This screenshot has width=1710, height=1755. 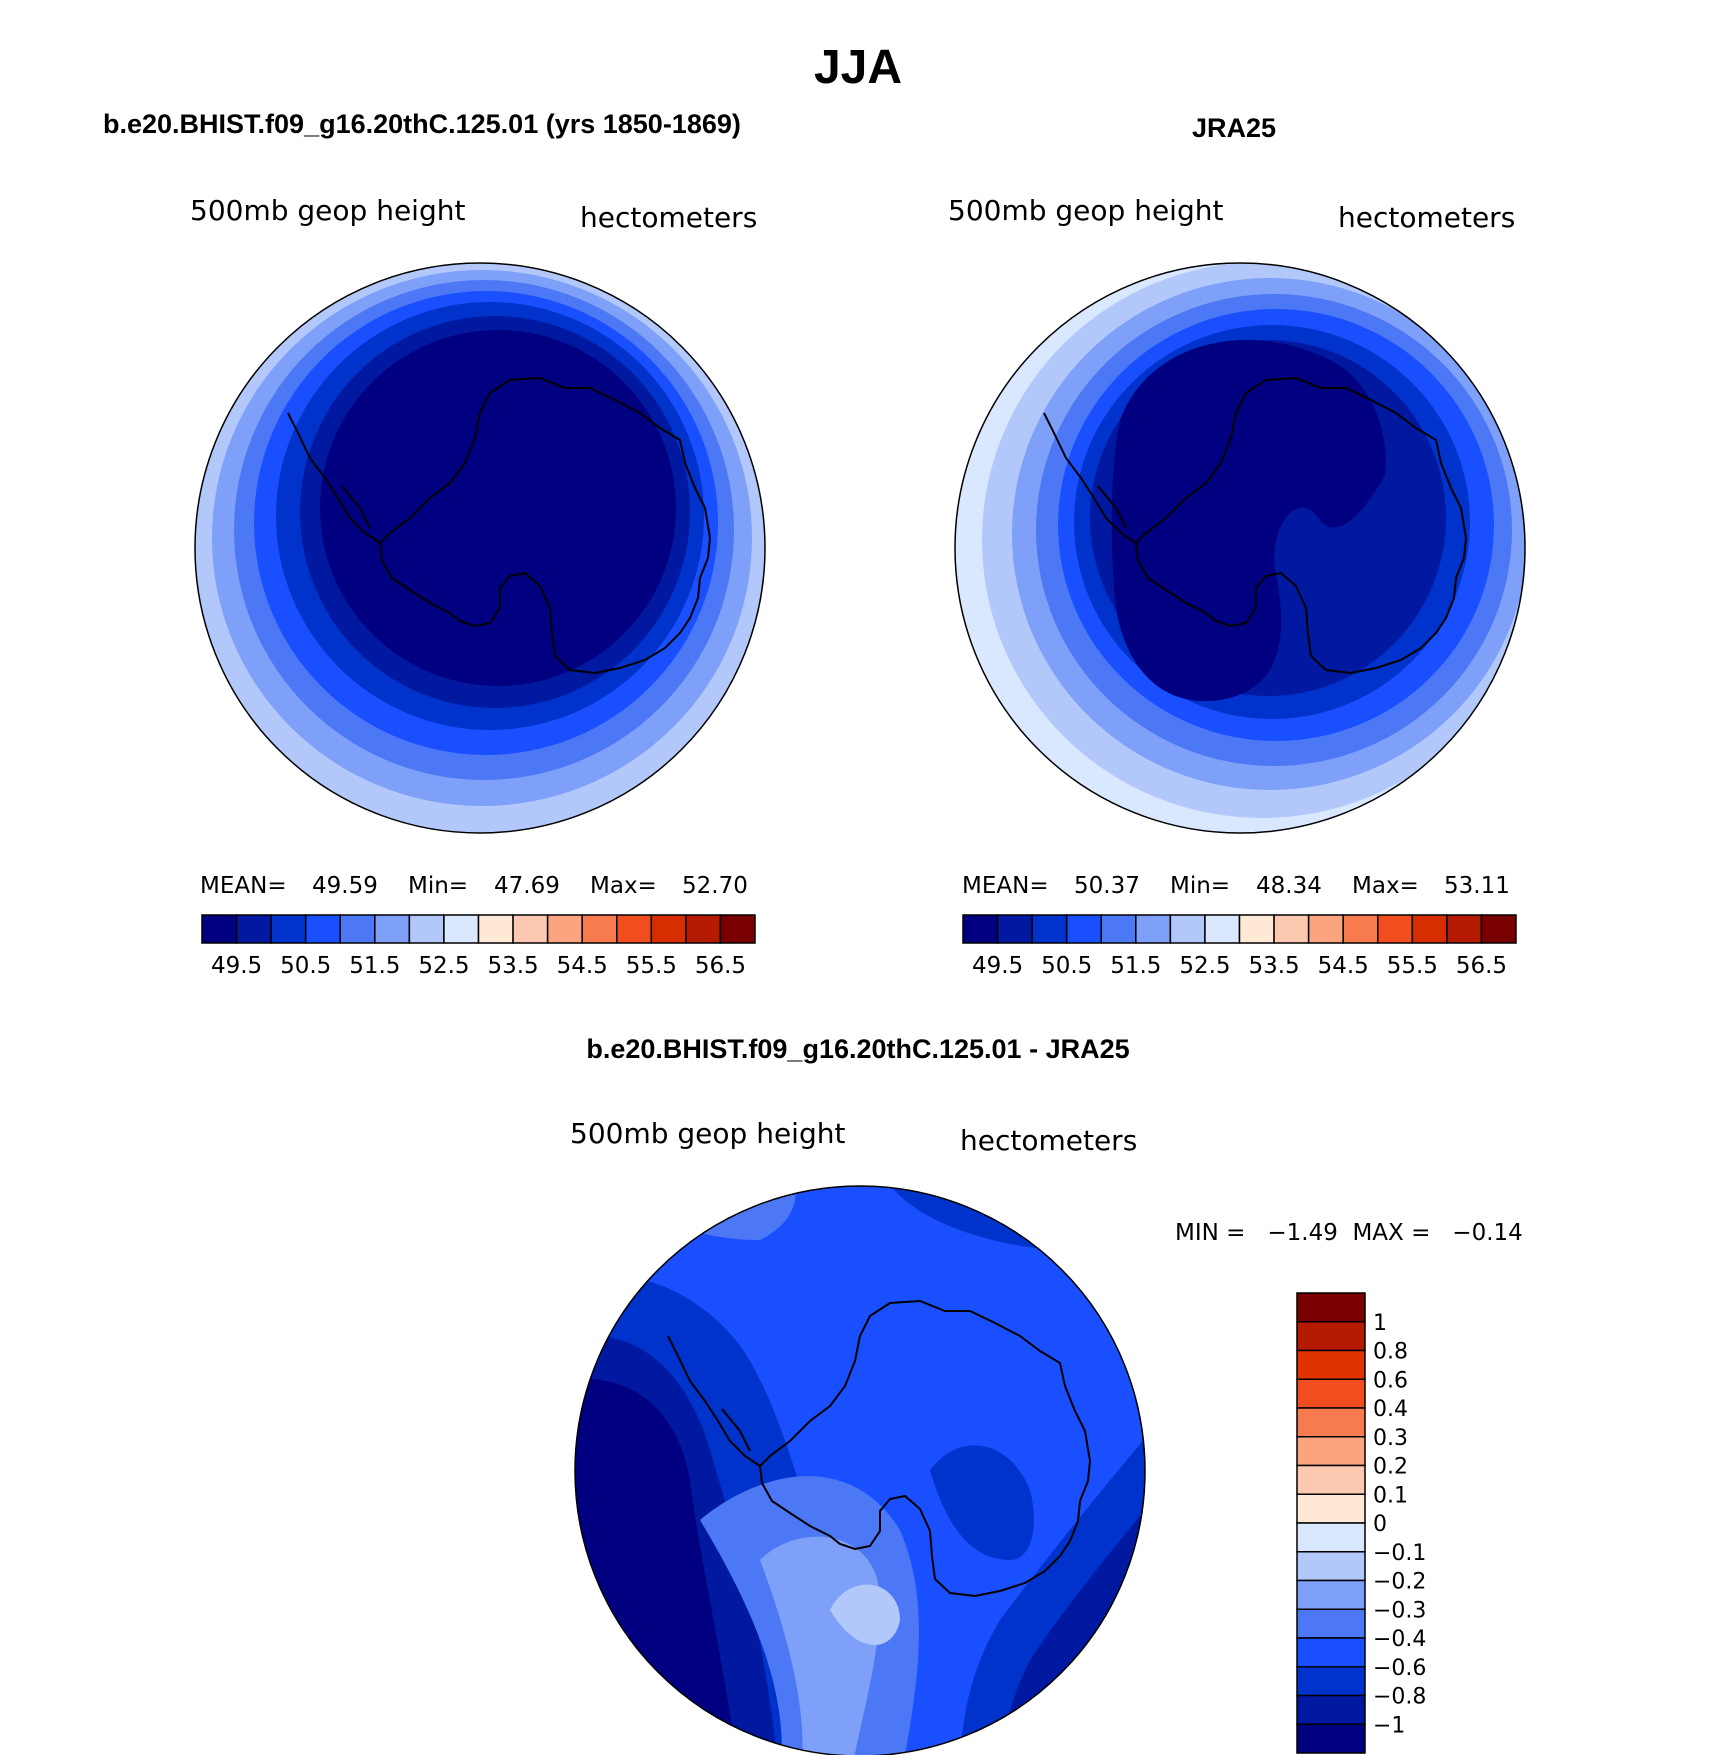 I want to click on colorbar-tick-label: 0, so click(x=1380, y=1524).